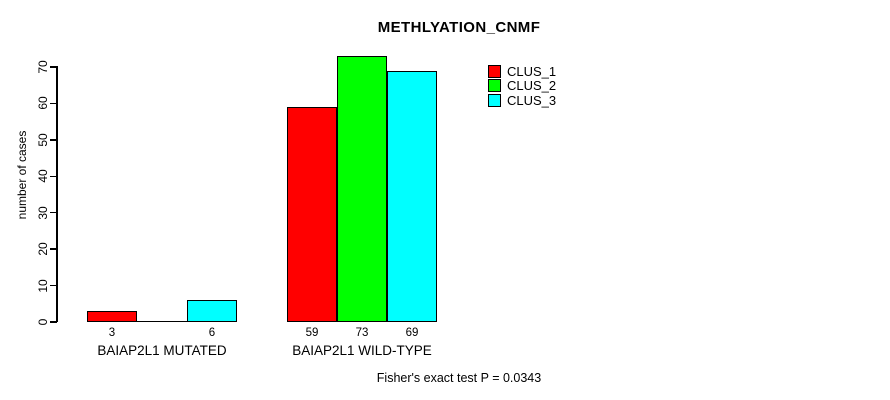  I want to click on fisher-test-annotation: Fisher's exact test P = 0.0343, so click(459, 378).